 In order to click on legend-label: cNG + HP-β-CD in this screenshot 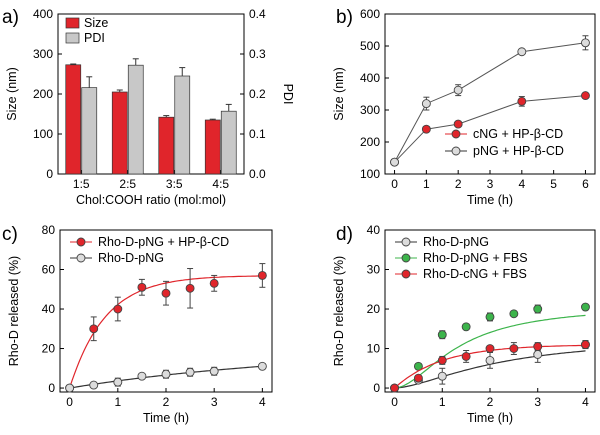, I will do `click(518, 134)`.